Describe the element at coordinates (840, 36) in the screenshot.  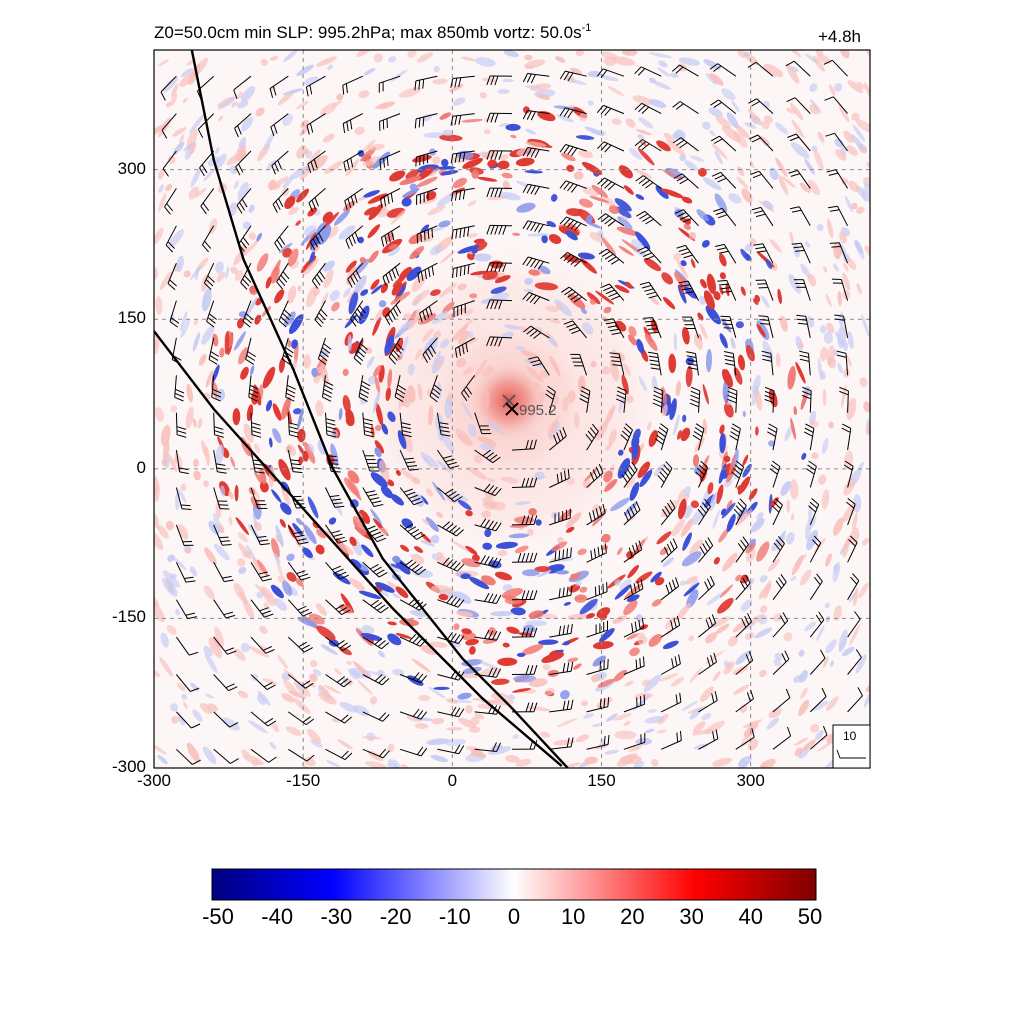
I see `time-label: +4.8h` at that location.